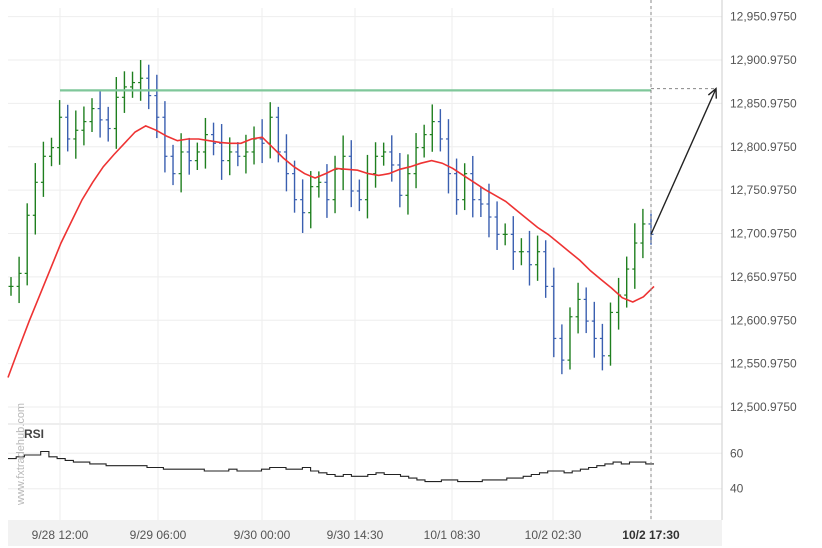 The height and width of the screenshot is (548, 822). Describe the element at coordinates (712, 93) in the screenshot. I see `forecast-arrow-head` at that location.